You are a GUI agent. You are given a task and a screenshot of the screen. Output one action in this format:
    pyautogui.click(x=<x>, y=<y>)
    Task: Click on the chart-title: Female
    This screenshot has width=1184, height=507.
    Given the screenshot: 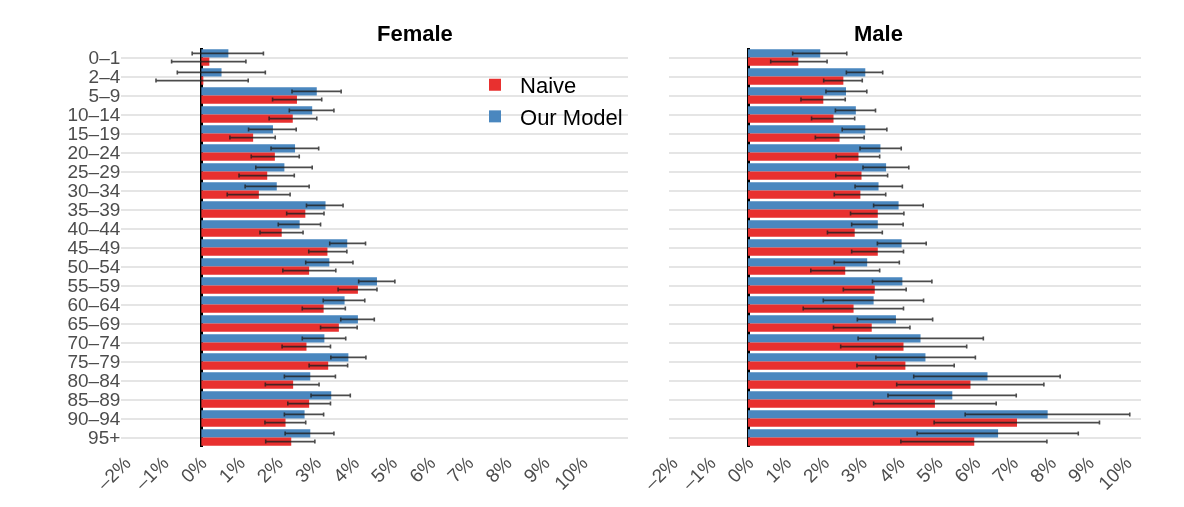 What is the action you would take?
    pyautogui.click(x=415, y=33)
    